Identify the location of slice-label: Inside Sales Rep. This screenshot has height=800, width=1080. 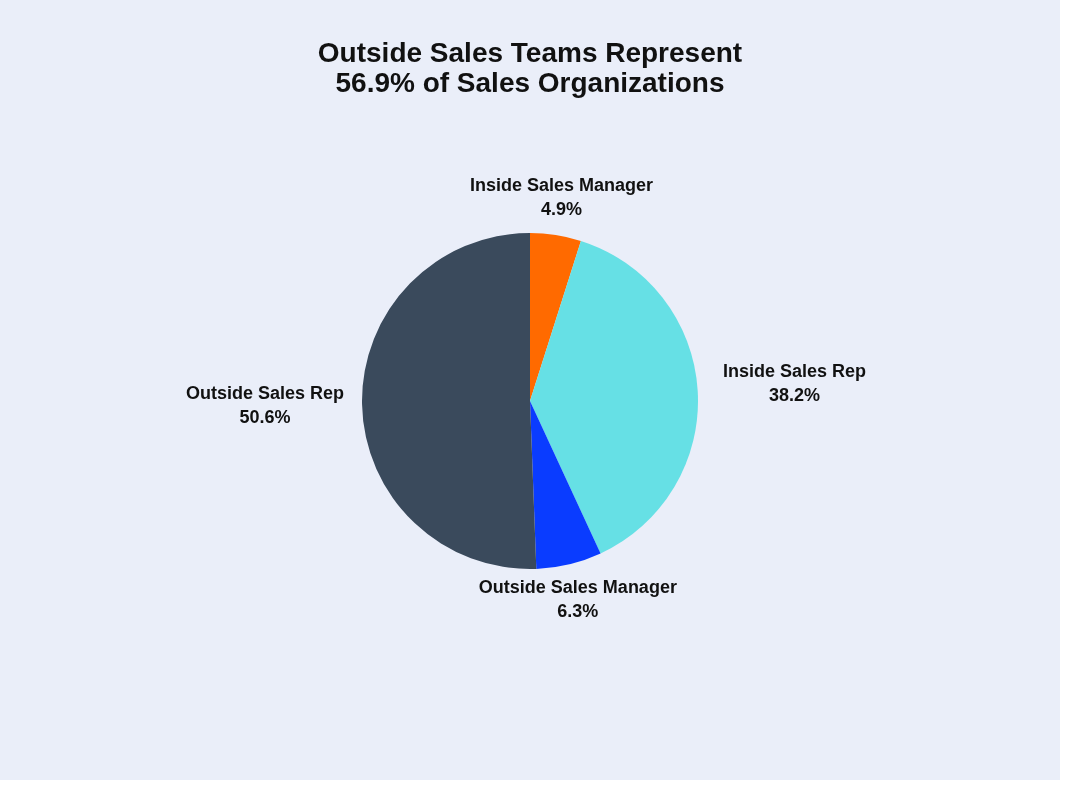
(794, 371).